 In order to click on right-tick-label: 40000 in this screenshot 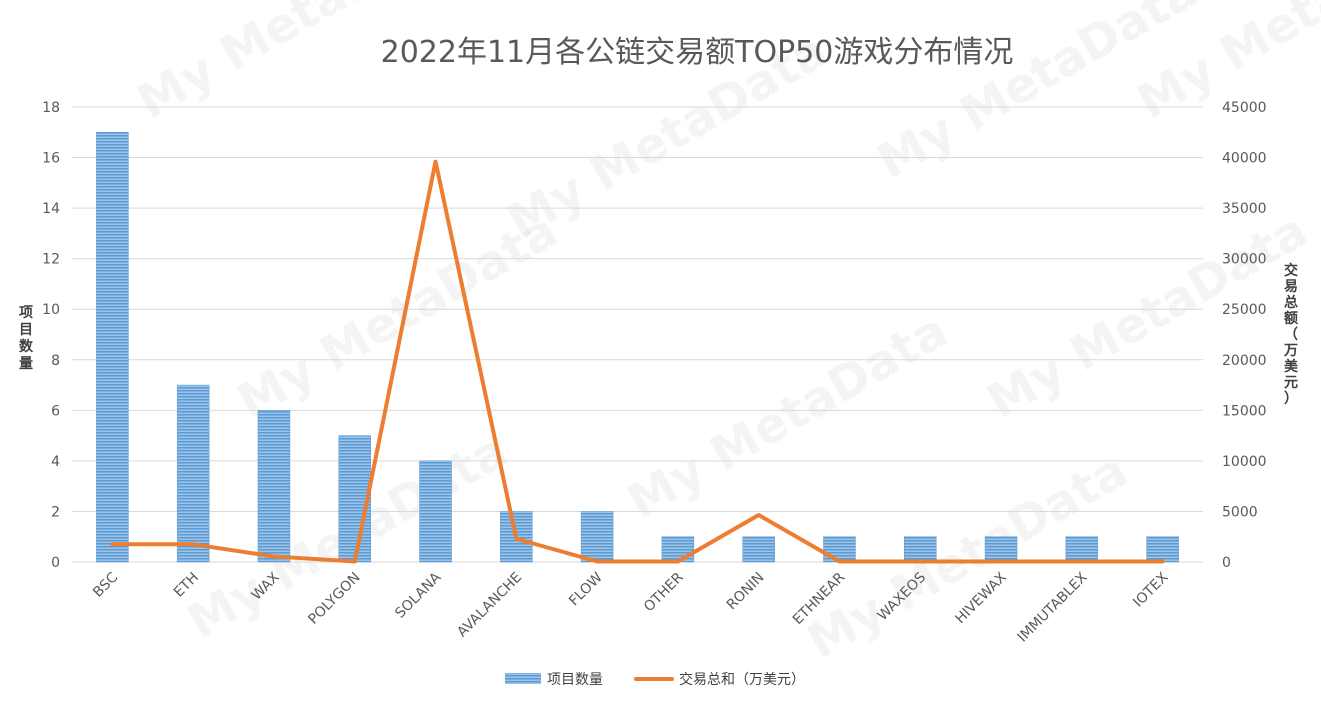, I will do `click(1244, 159)`.